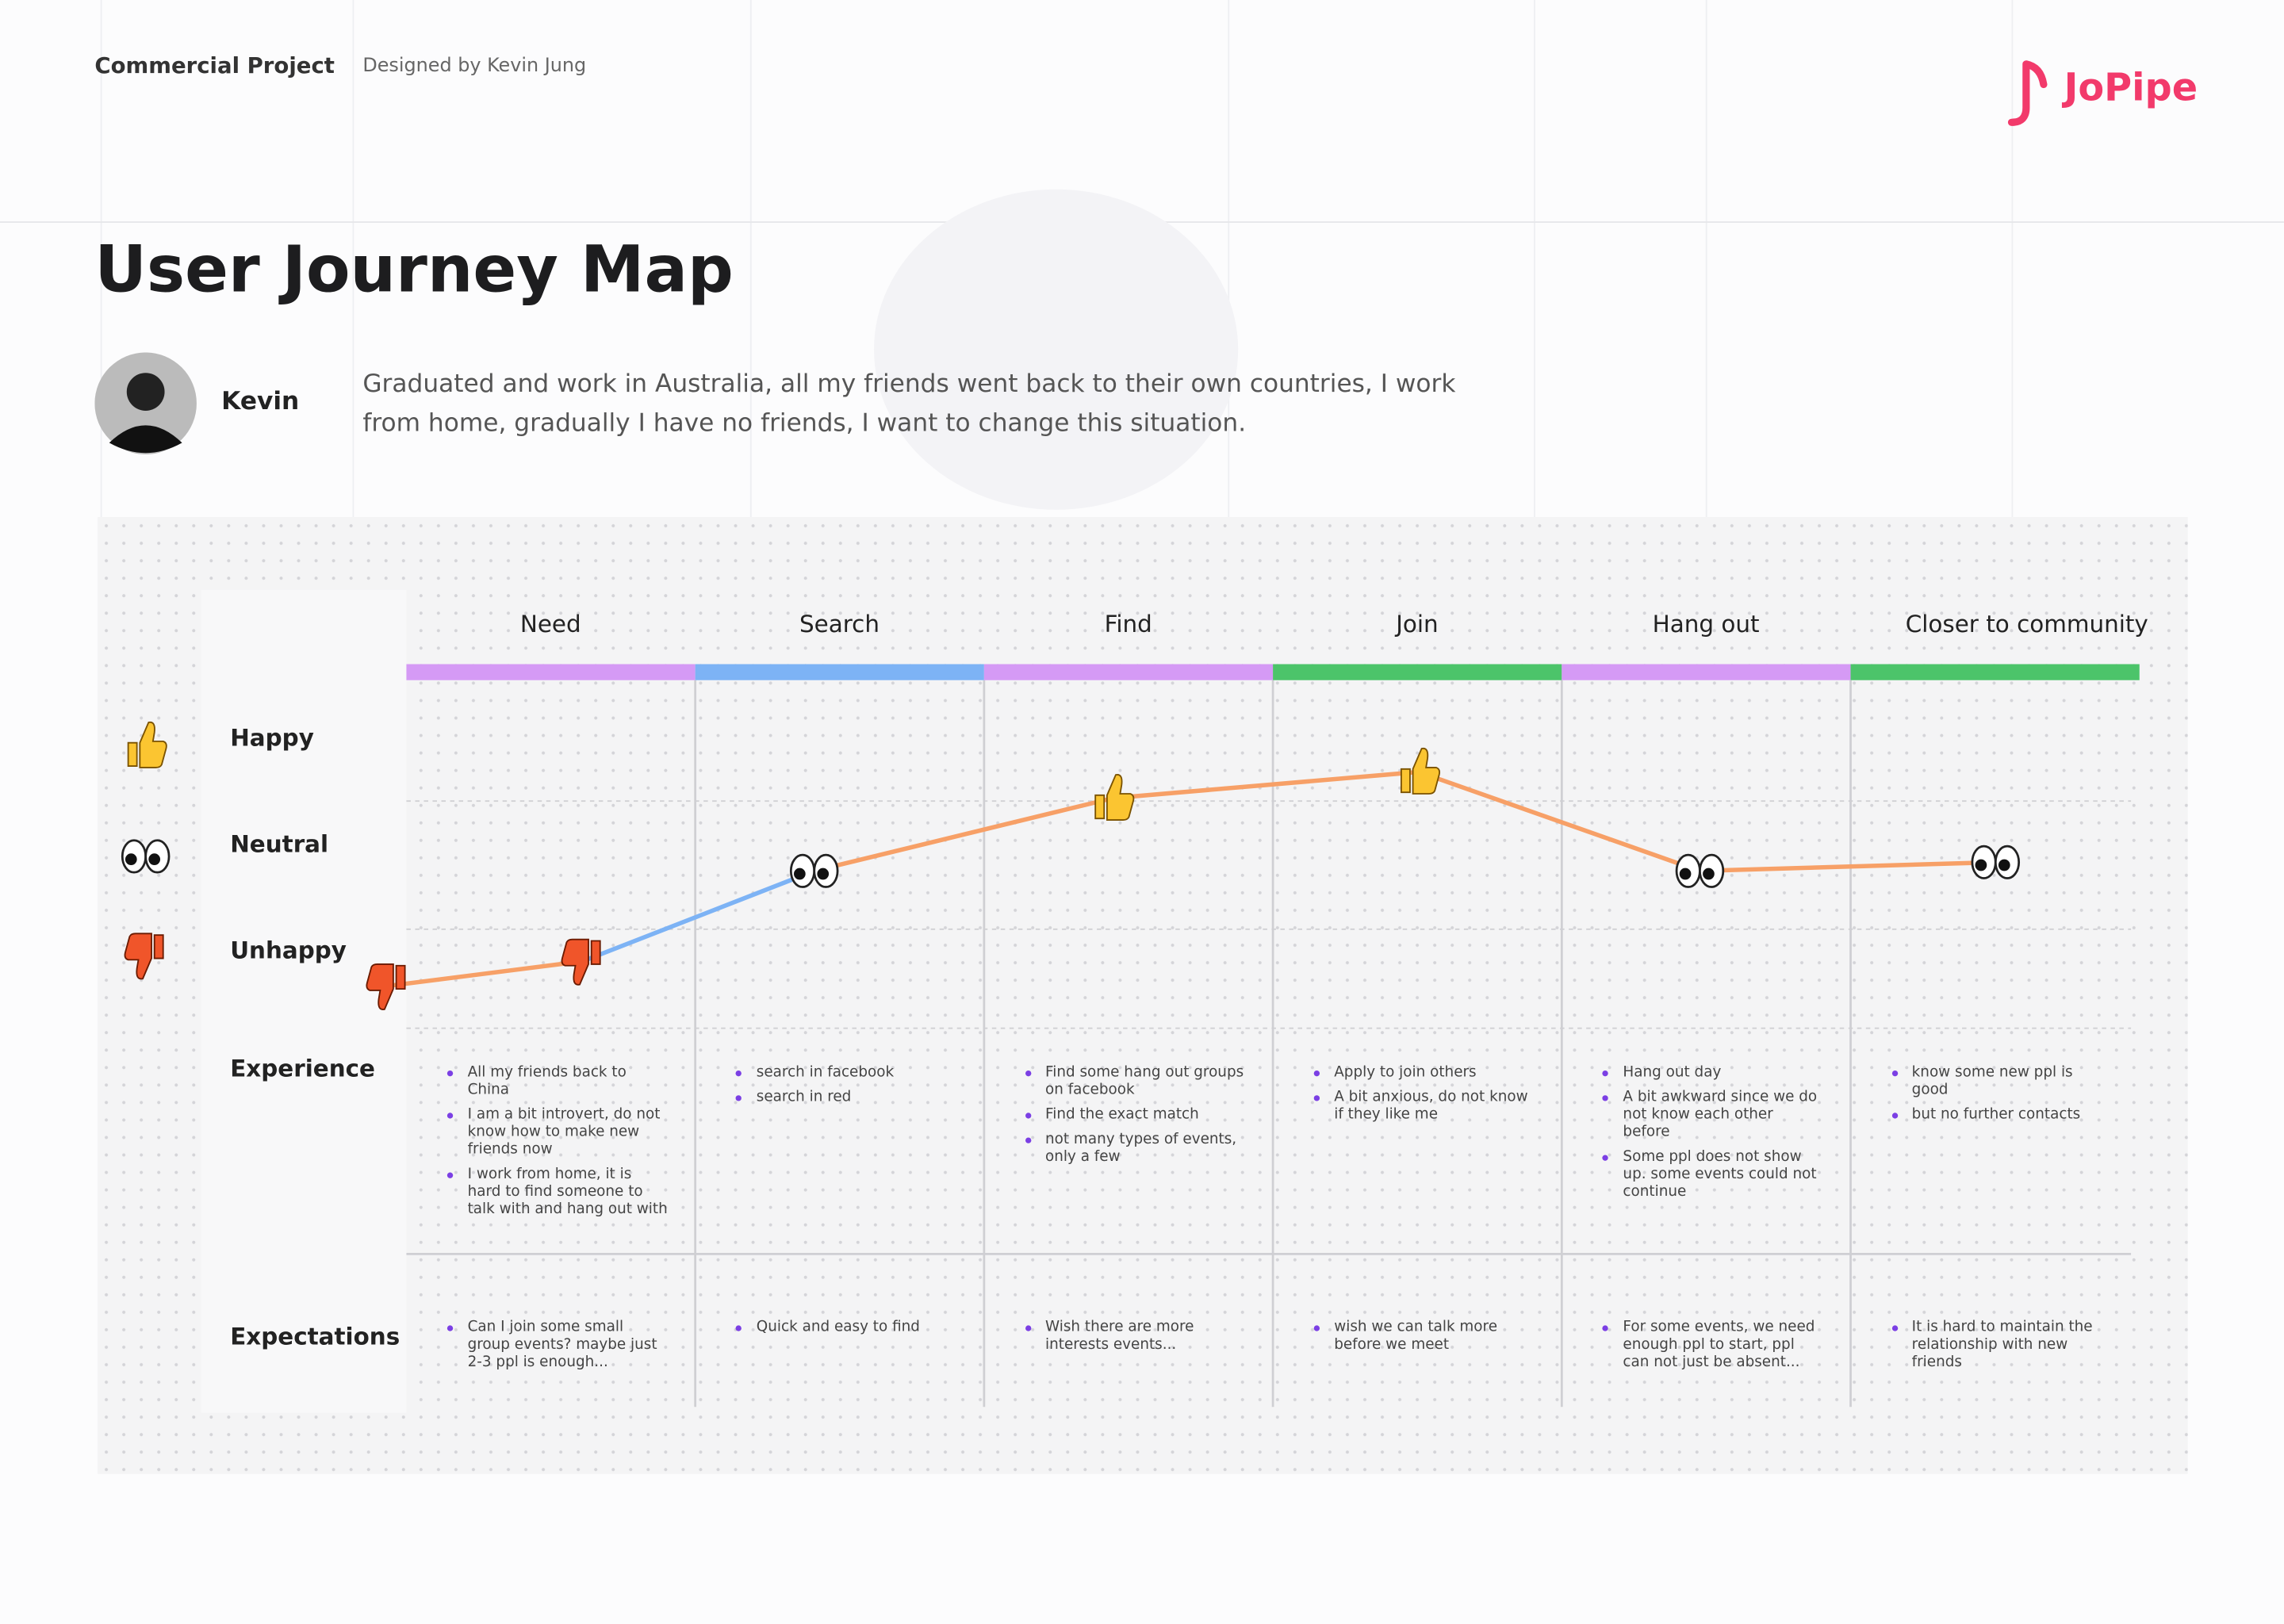  What do you see at coordinates (847, 1098) in the screenshot?
I see `experience-item: search in red` at bounding box center [847, 1098].